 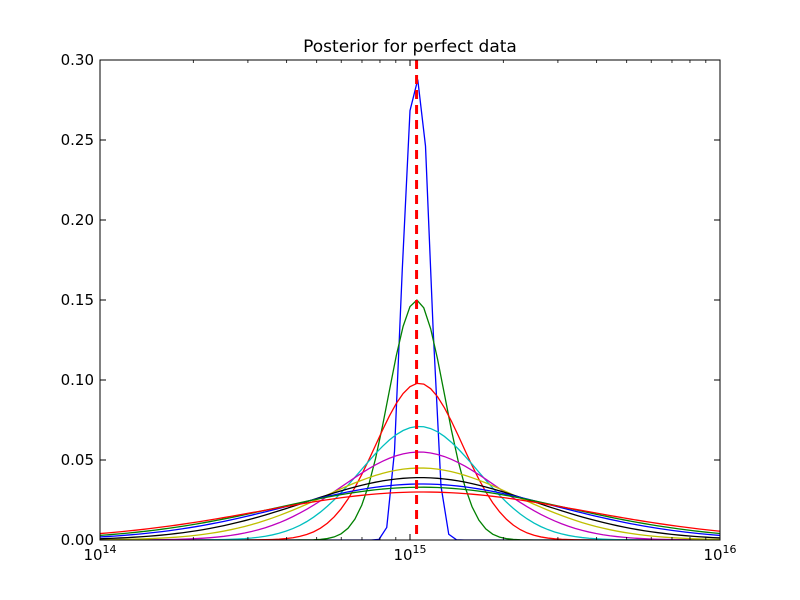 I want to click on y-tick-label: 0.15, so click(x=77, y=300).